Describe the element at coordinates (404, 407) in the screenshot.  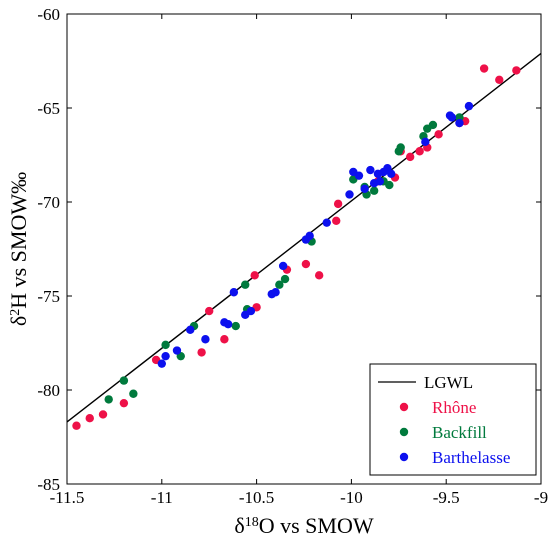
I see `legend-marker-rhone` at that location.